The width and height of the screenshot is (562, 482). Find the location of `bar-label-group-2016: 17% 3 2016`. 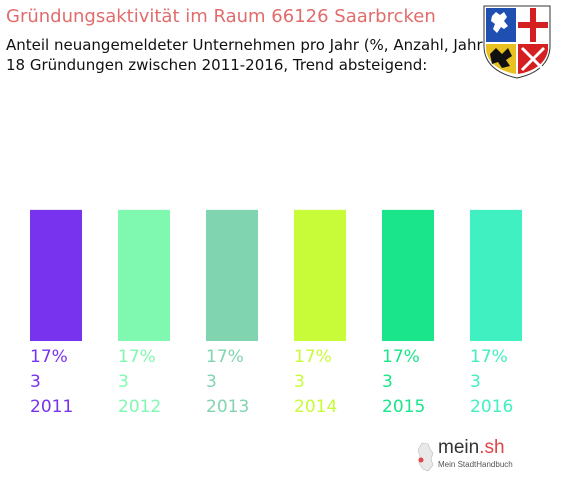

bar-label-group-2016: 17% 3 2016 is located at coordinates (505, 382).